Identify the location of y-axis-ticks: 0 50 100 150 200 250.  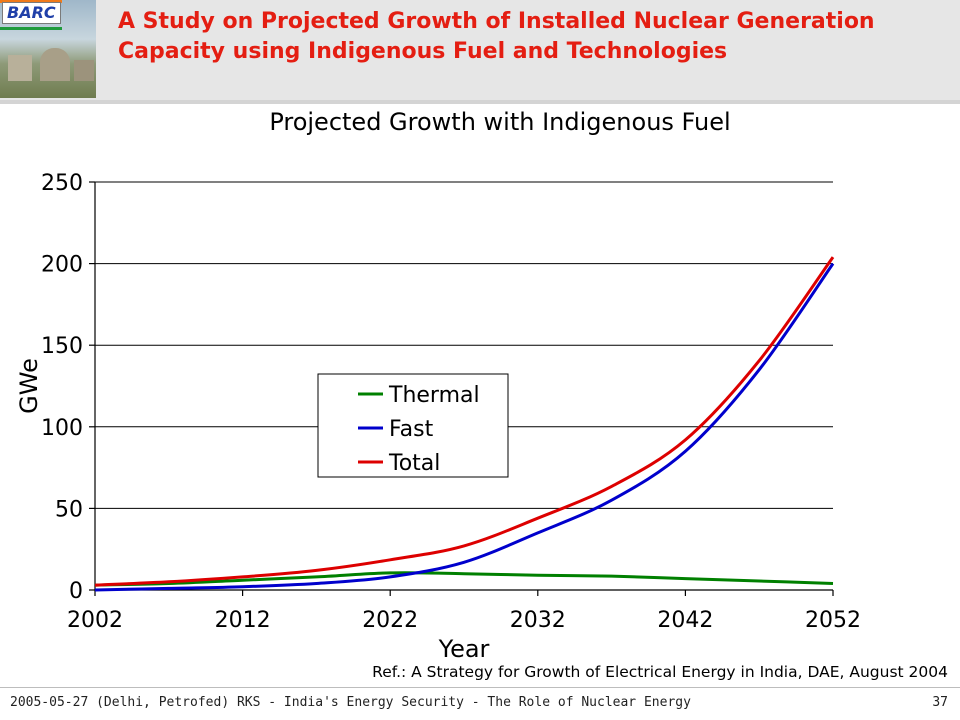
(68, 387).